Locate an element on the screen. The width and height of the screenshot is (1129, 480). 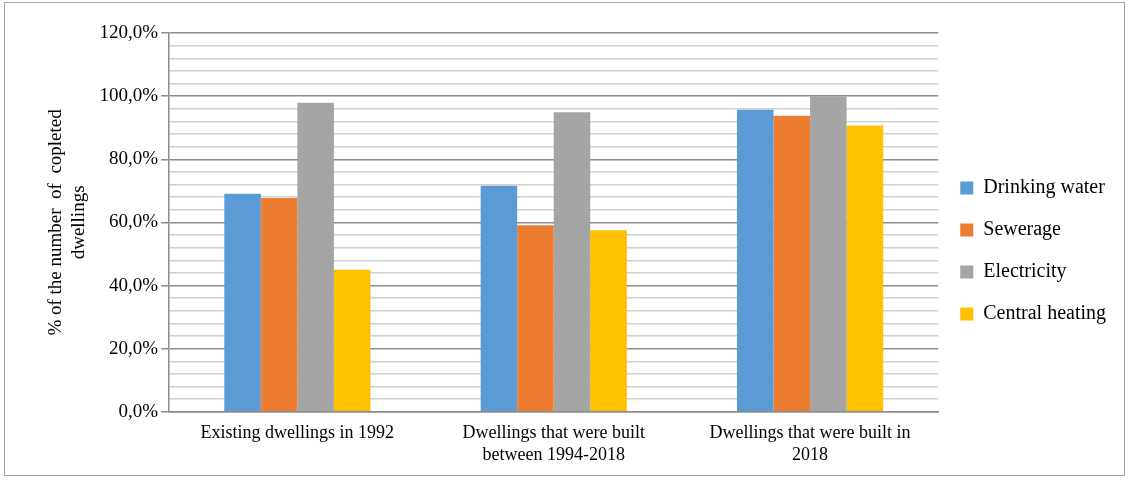
legend-label: Sewerage is located at coordinates (1022, 229).